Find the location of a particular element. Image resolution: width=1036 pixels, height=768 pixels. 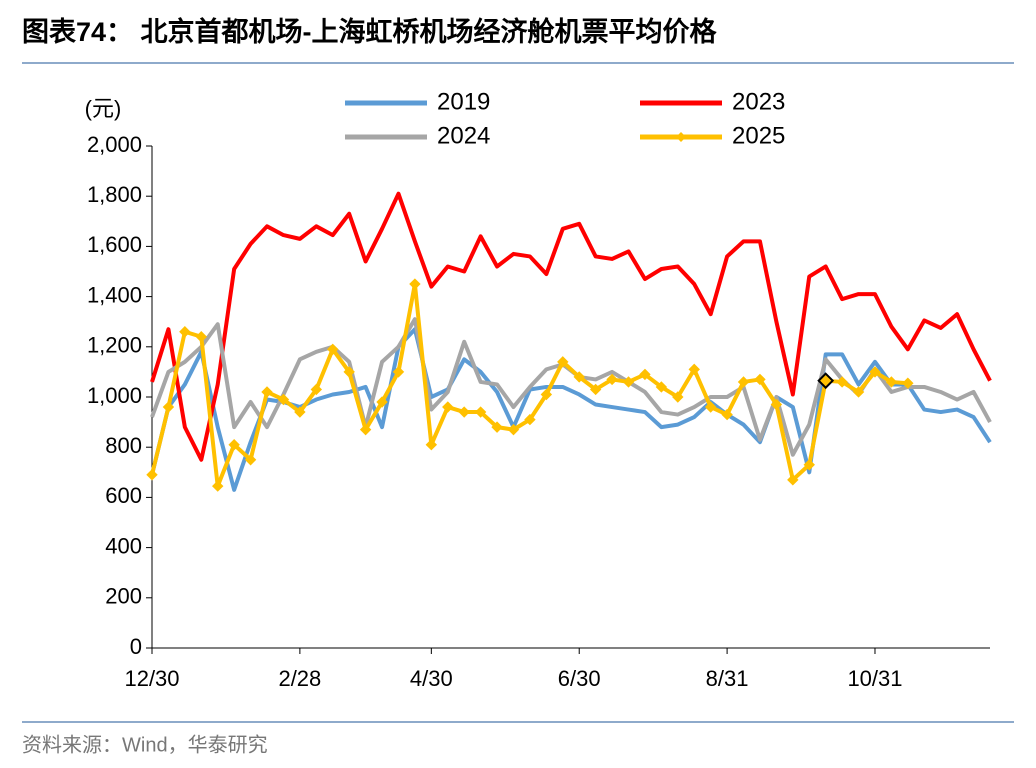

highlight-marker is located at coordinates (826, 381).